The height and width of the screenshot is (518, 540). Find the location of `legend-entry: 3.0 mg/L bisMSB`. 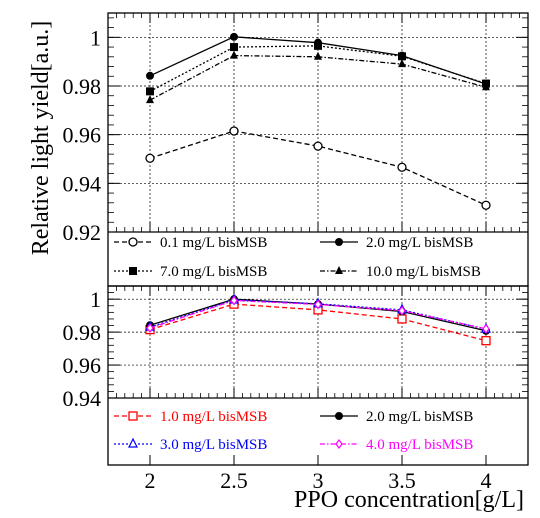

legend-entry: 3.0 mg/L bisMSB is located at coordinates (190, 445).